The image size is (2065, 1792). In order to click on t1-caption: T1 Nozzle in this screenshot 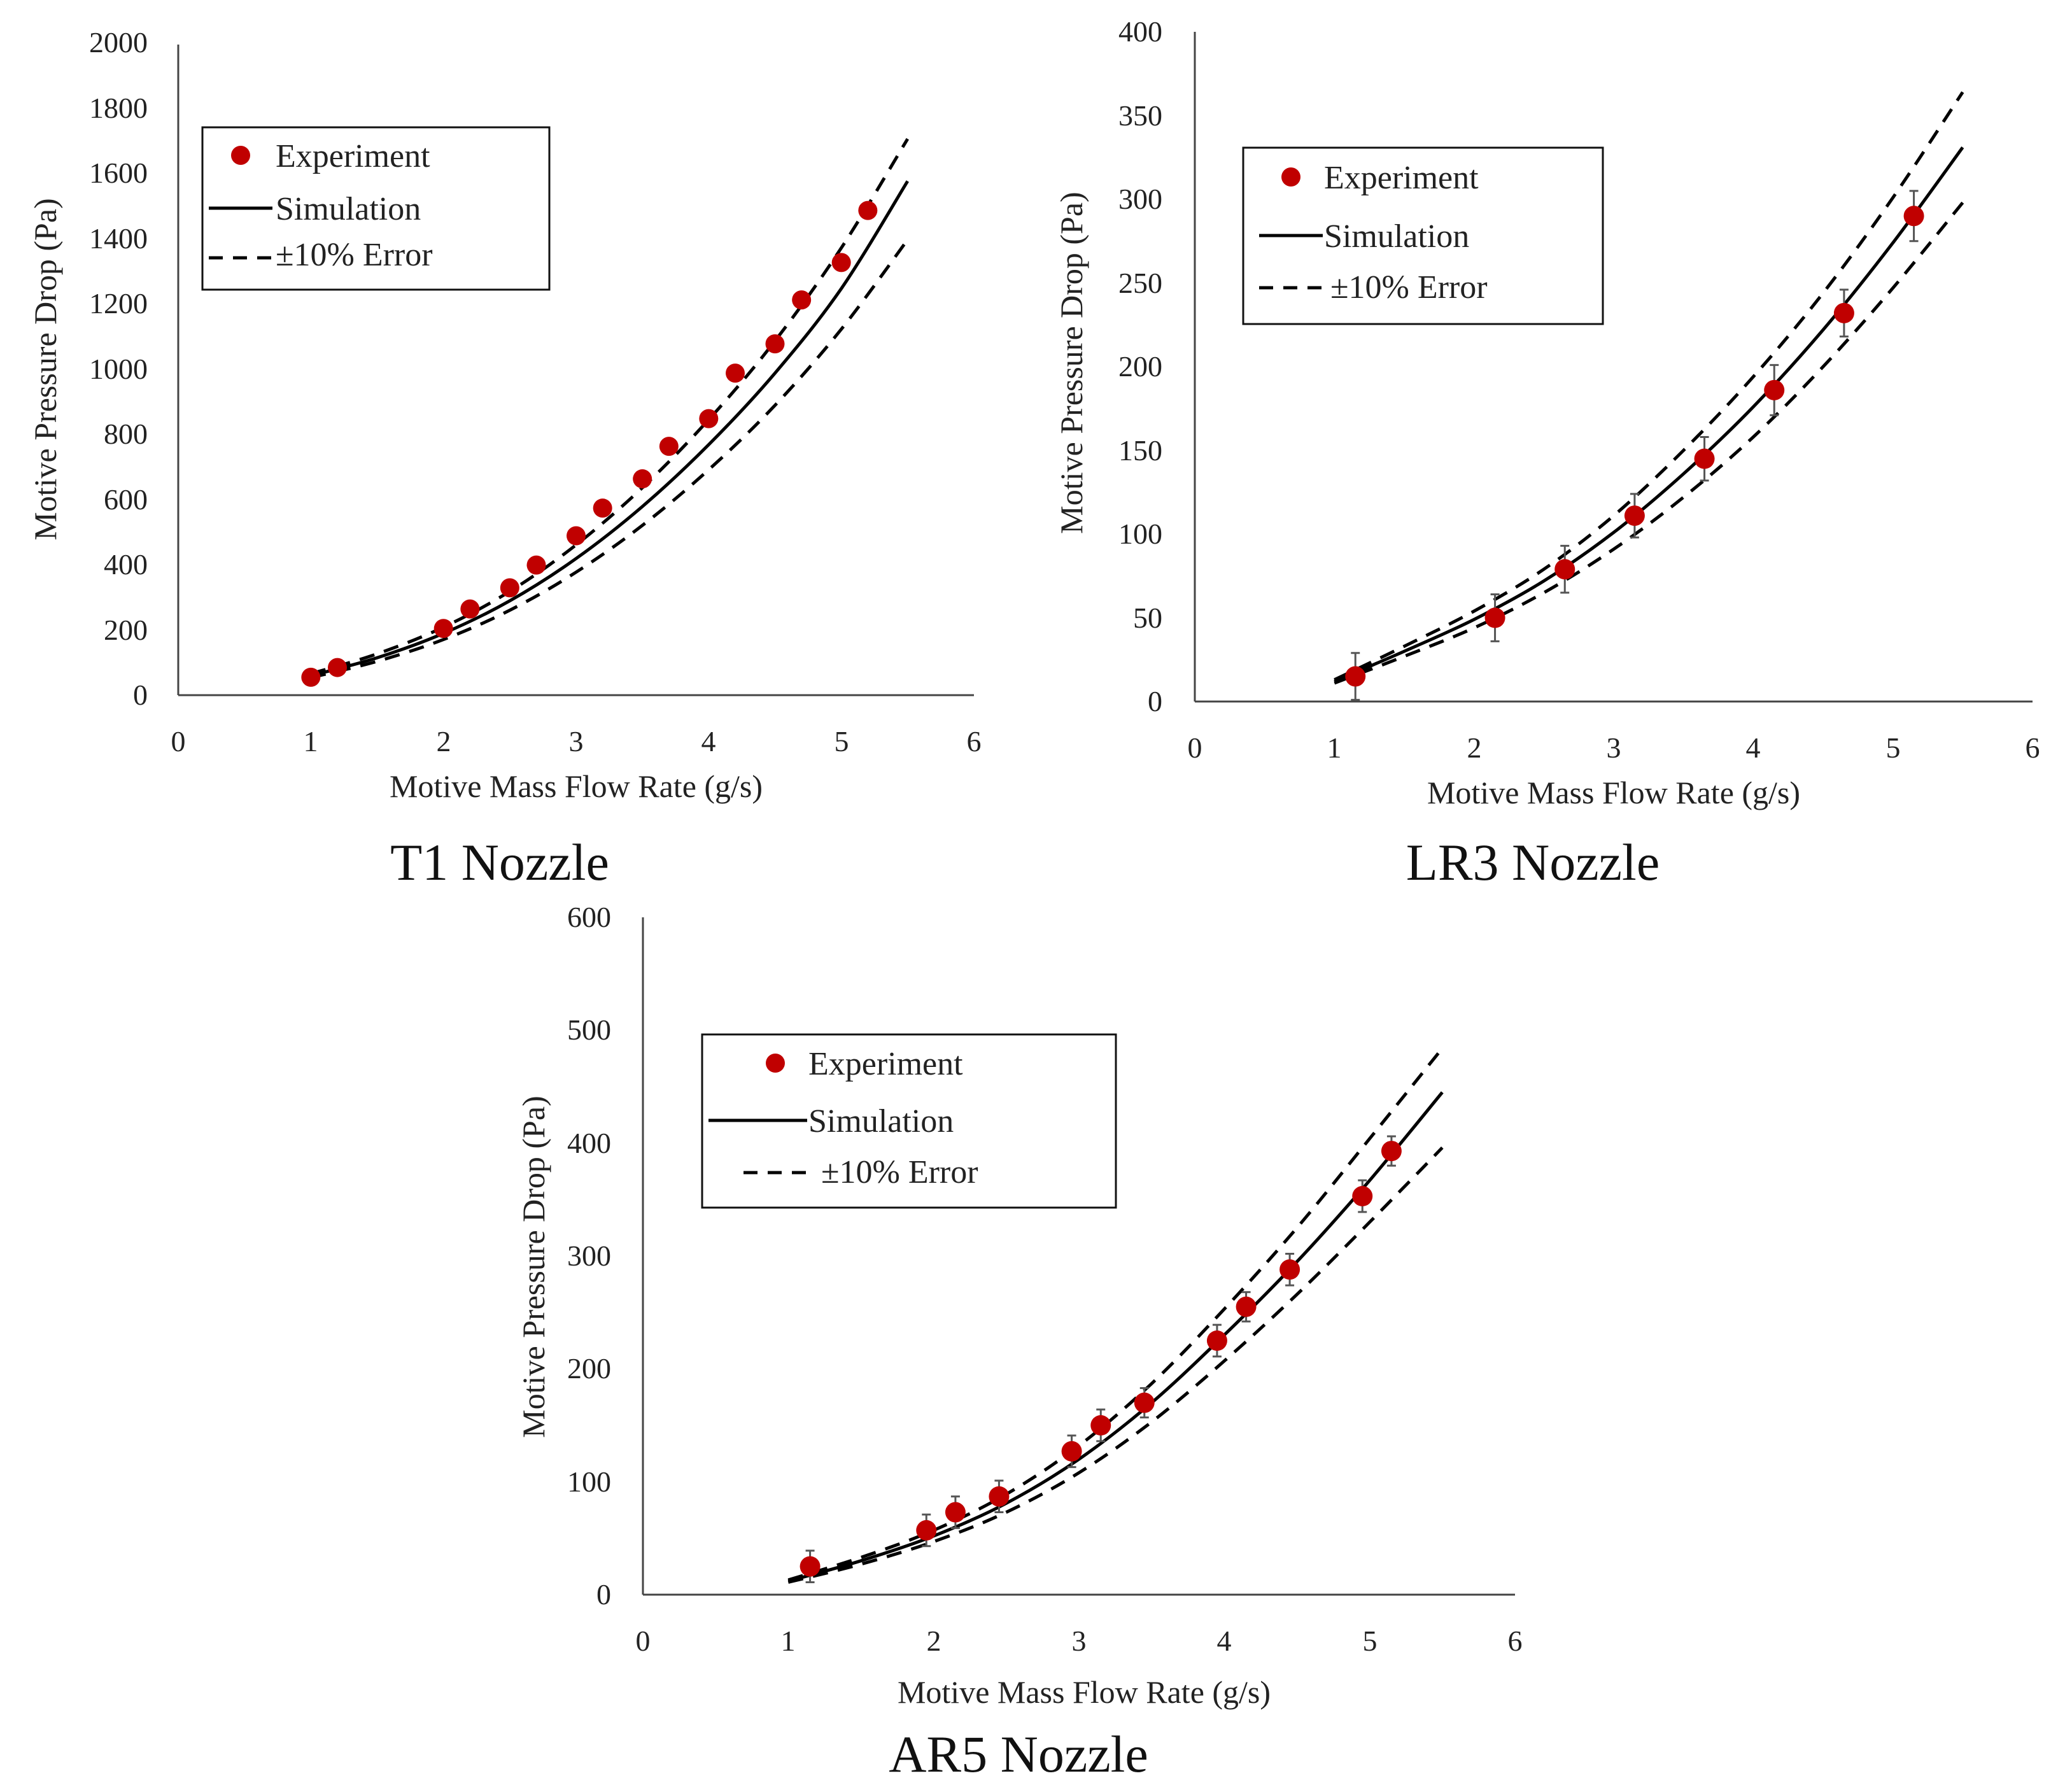, I will do `click(499, 862)`.